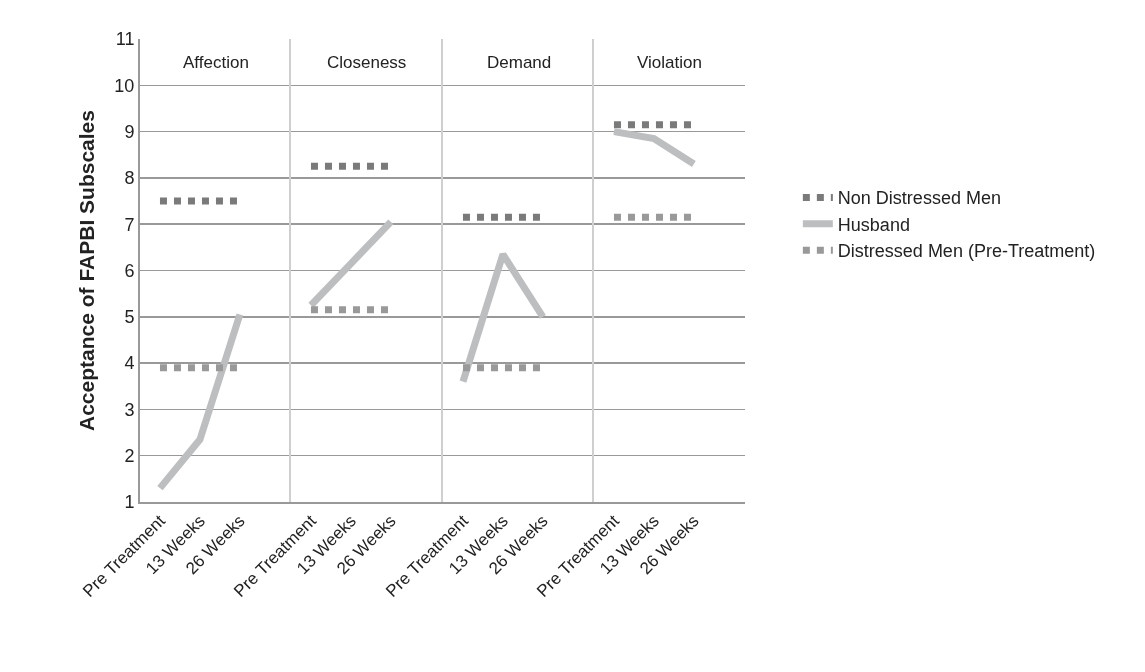 The image size is (1145, 672). I want to click on y-tick-label: 6, so click(129, 270).